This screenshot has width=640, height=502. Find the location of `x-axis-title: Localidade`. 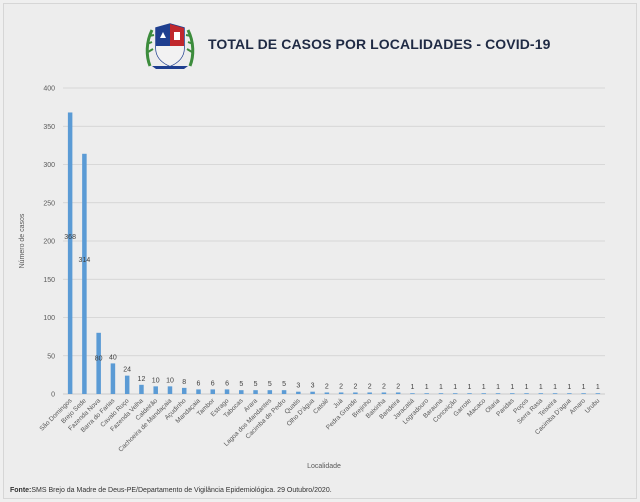

x-axis-title: Localidade is located at coordinates (324, 466).